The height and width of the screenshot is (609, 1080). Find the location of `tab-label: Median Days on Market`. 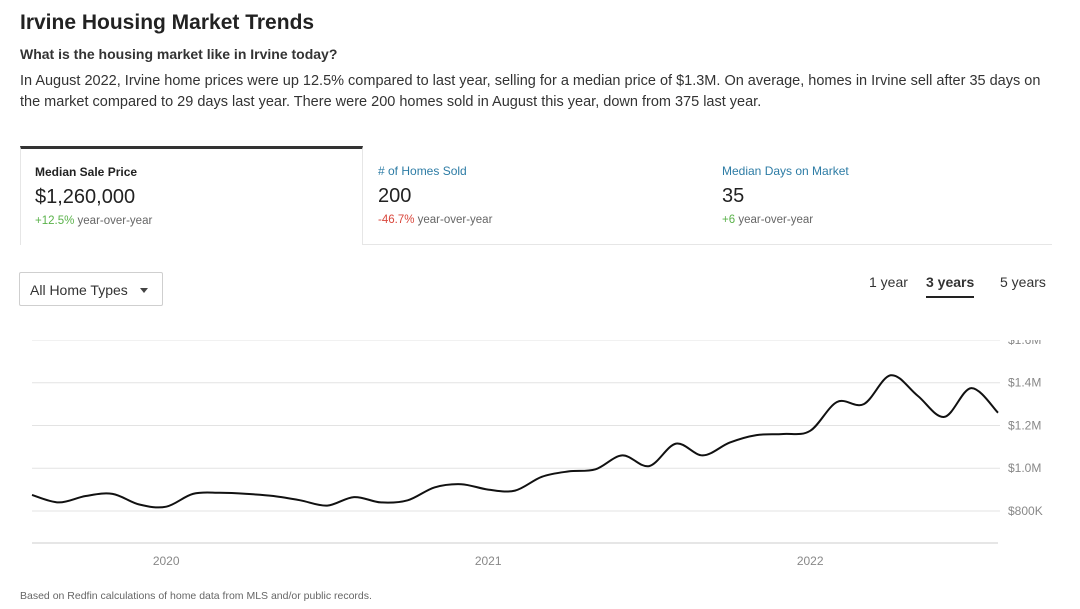

tab-label: Median Days on Market is located at coordinates (785, 171).